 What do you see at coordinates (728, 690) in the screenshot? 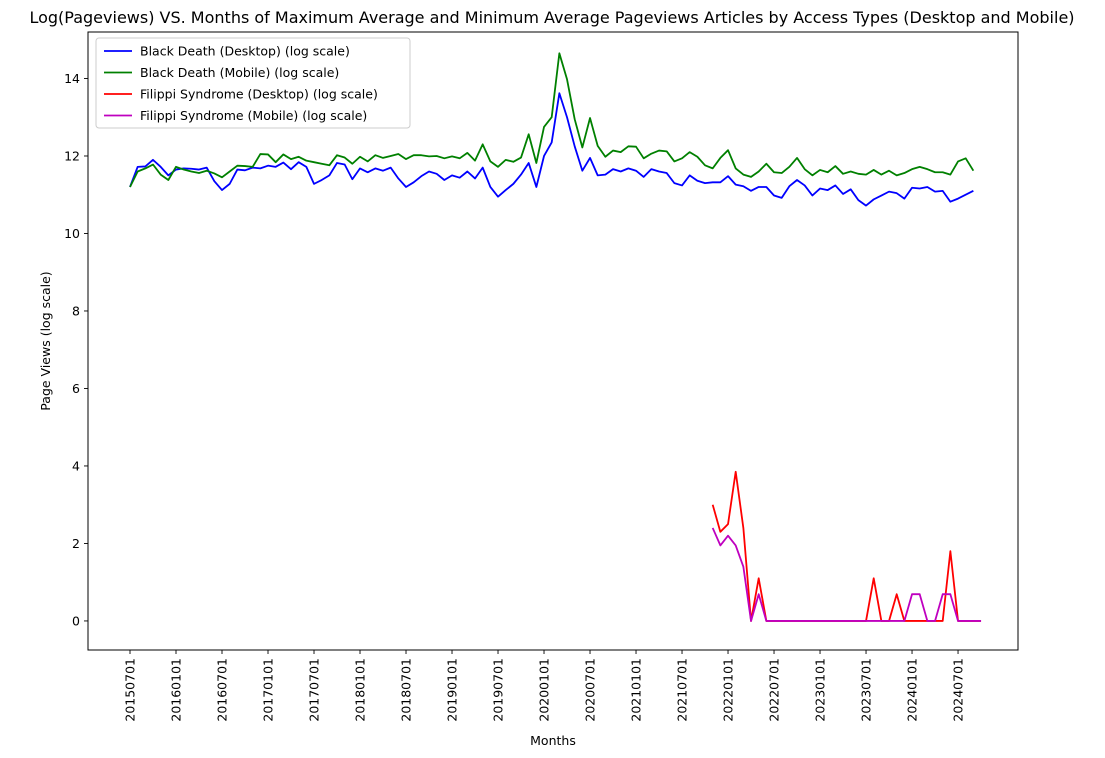
I see `x-tick-label: 20220101` at bounding box center [728, 690].